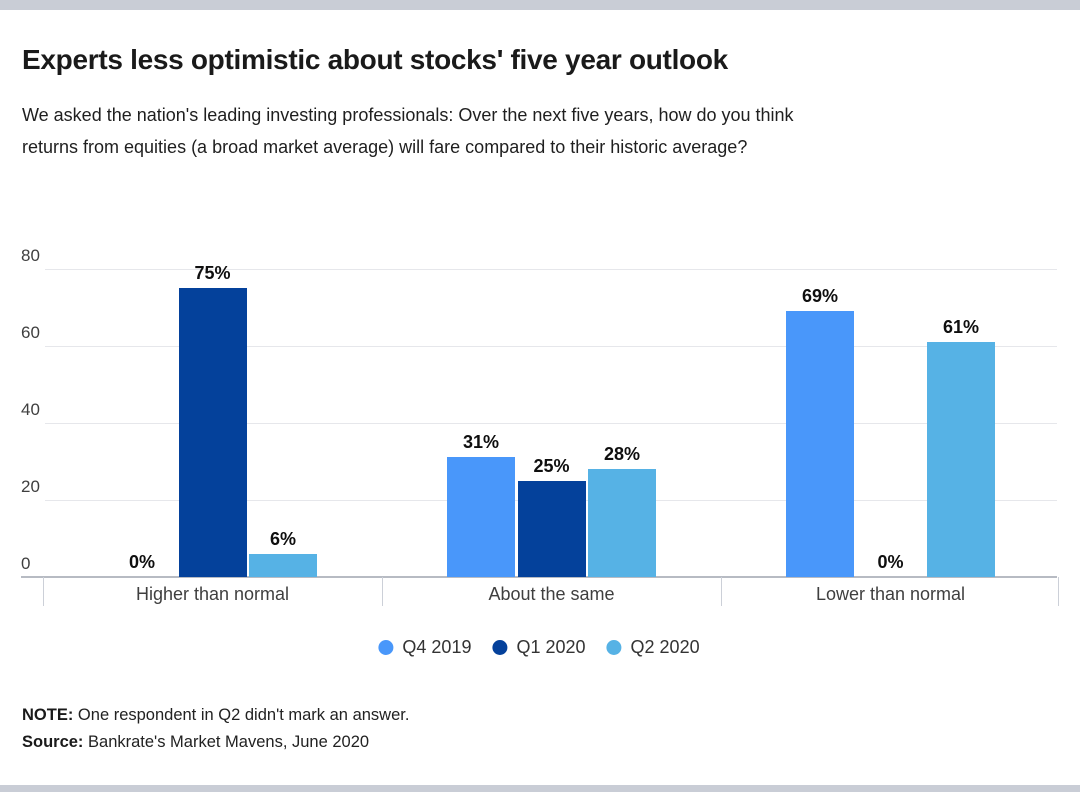 This screenshot has height=792, width=1080. I want to click on legend-label: Q2 2020, so click(665, 647).